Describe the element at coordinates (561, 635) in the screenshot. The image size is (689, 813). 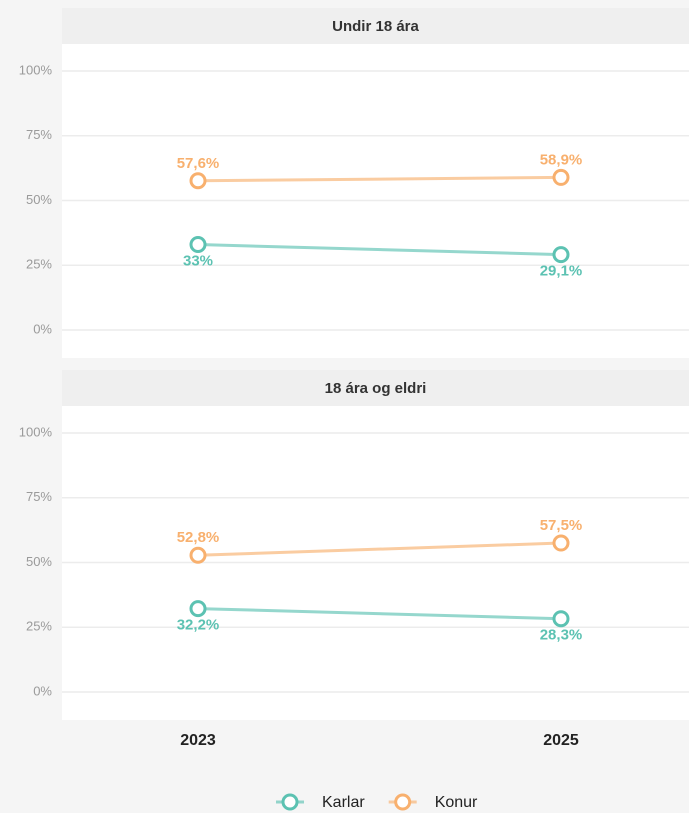
I see `data-label: 28,3%` at that location.